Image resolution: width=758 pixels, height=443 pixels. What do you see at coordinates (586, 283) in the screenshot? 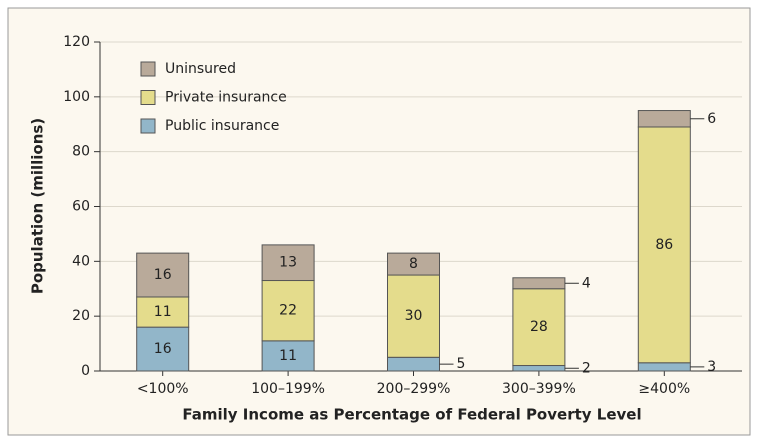
I see `data-label: 4` at bounding box center [586, 283].